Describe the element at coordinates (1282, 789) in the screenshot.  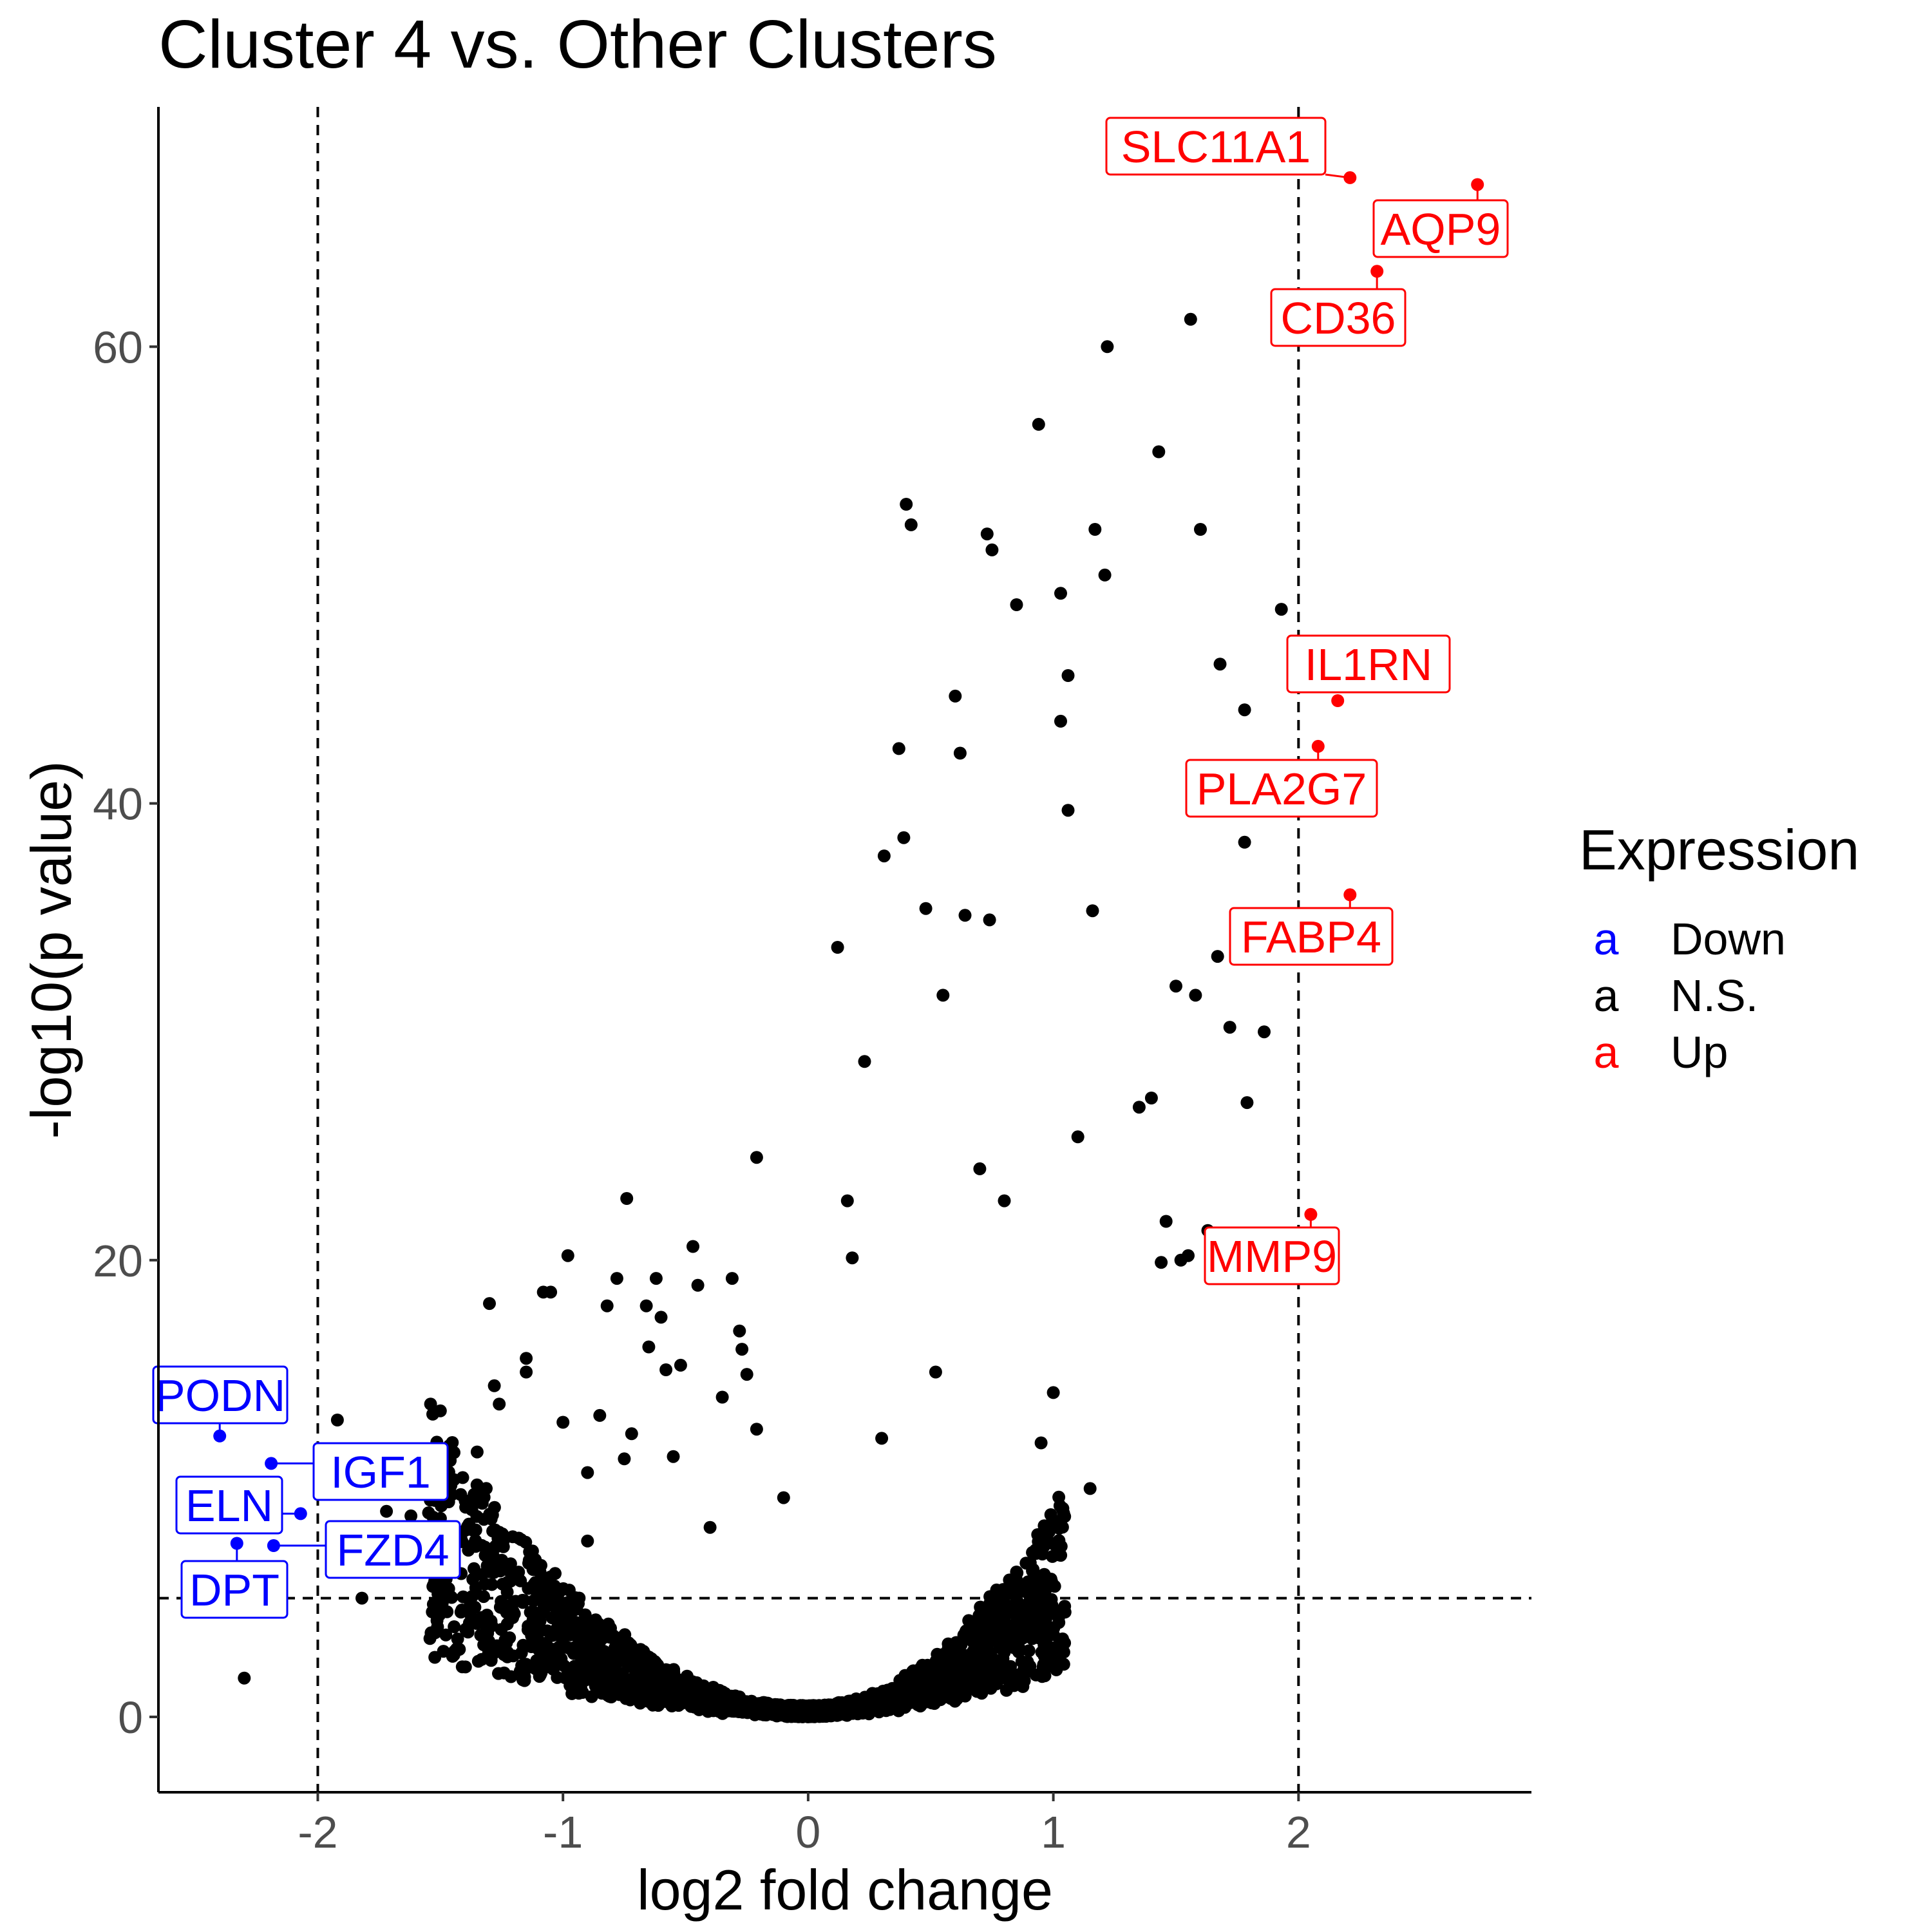
I see `gene-label: PLA2G7` at that location.